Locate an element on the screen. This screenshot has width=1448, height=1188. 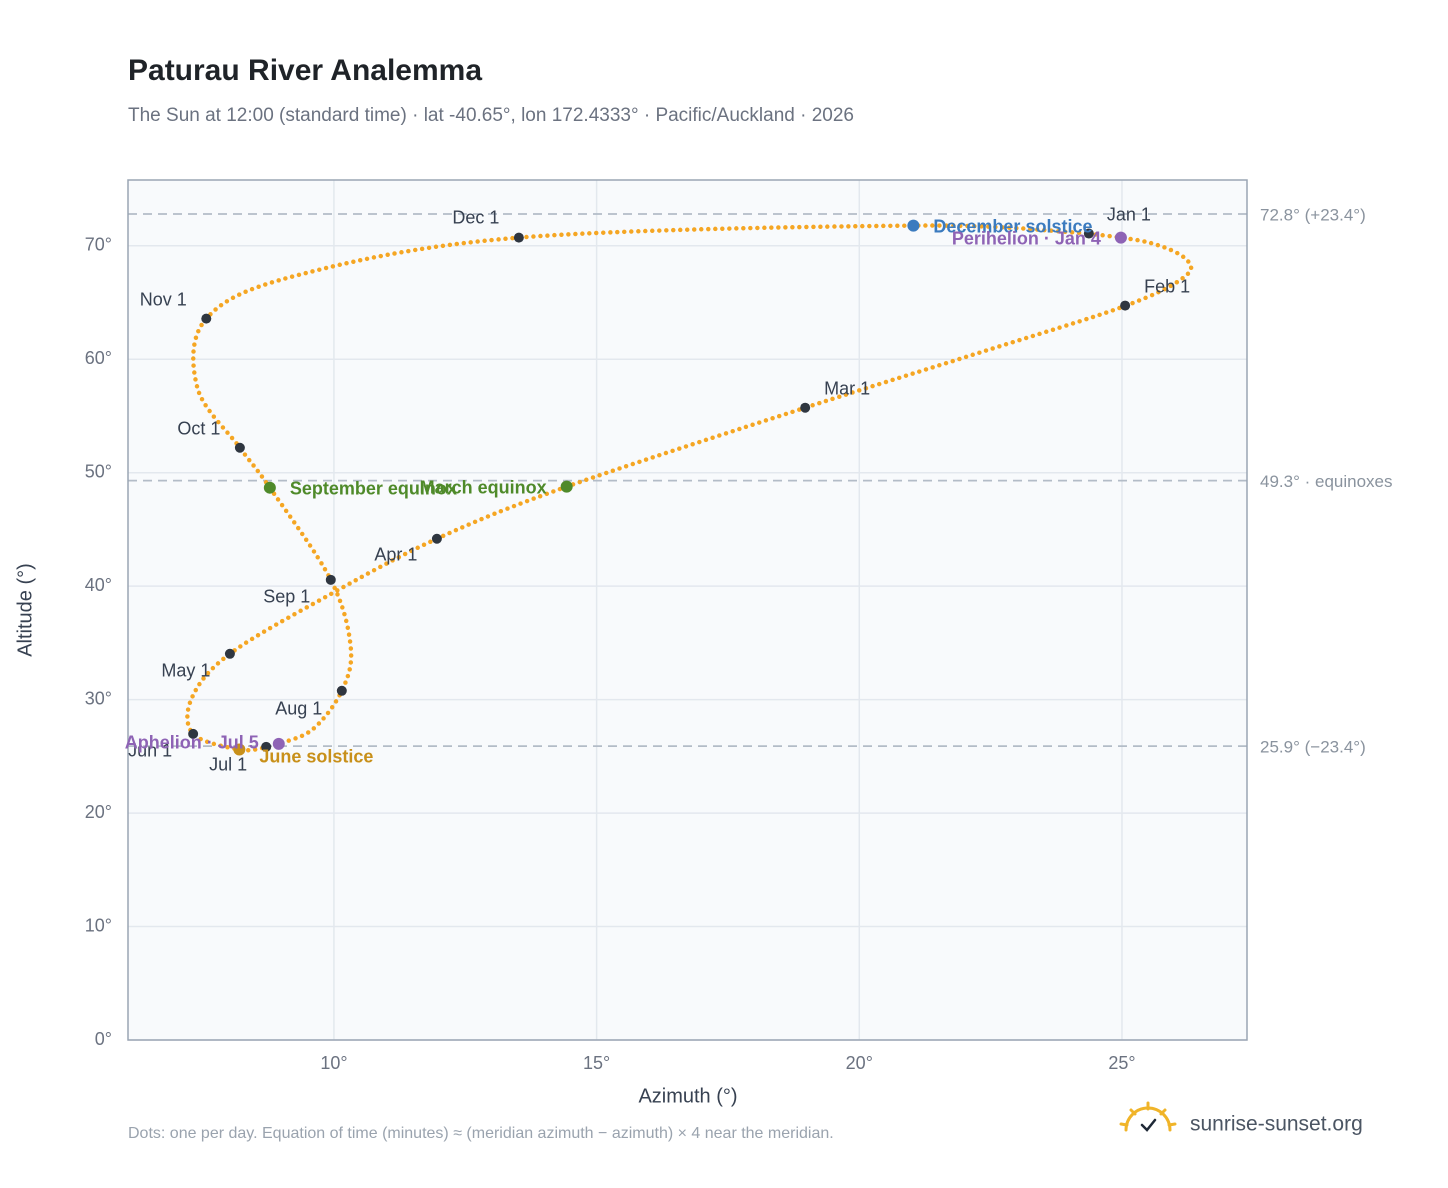
month-label: Jul 1 is located at coordinates (228, 765).